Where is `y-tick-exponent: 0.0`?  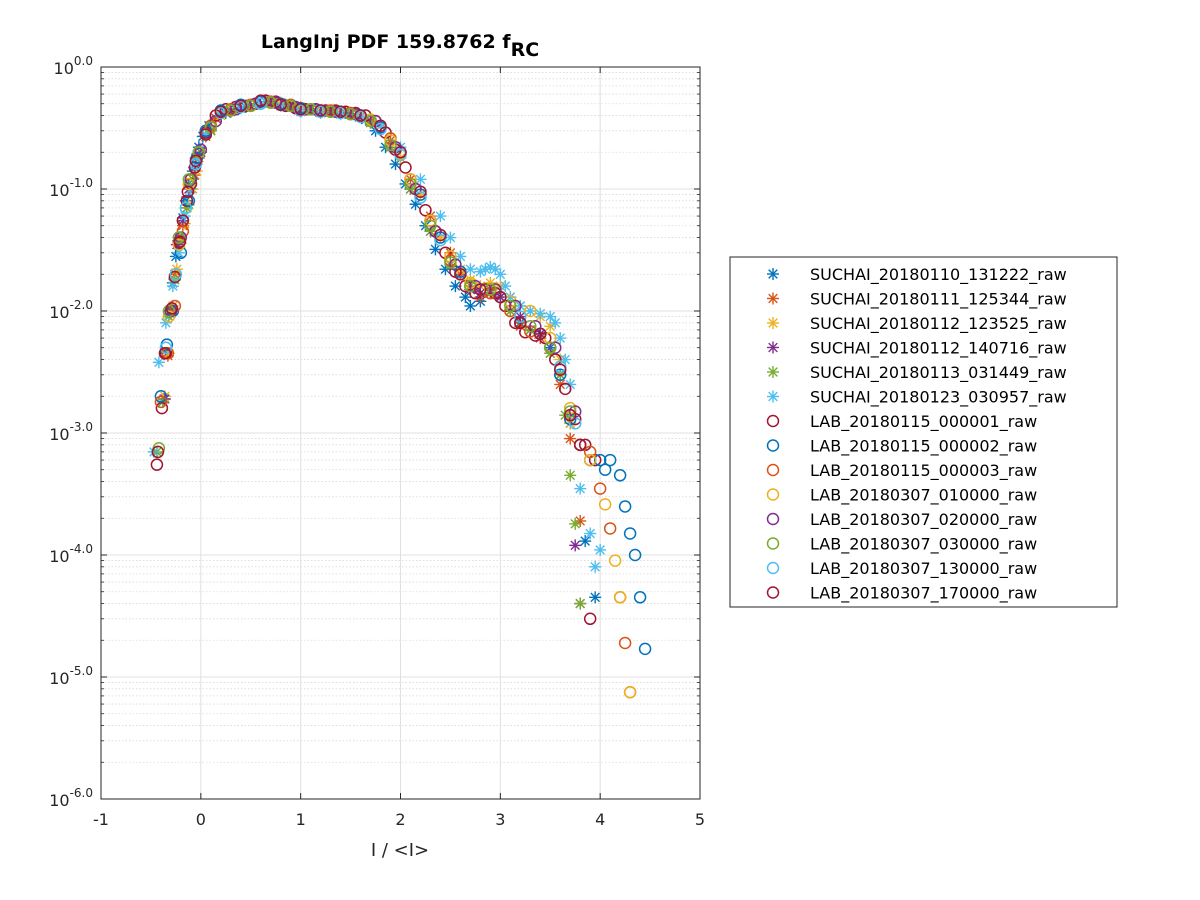 y-tick-exponent: 0.0 is located at coordinates (83, 61).